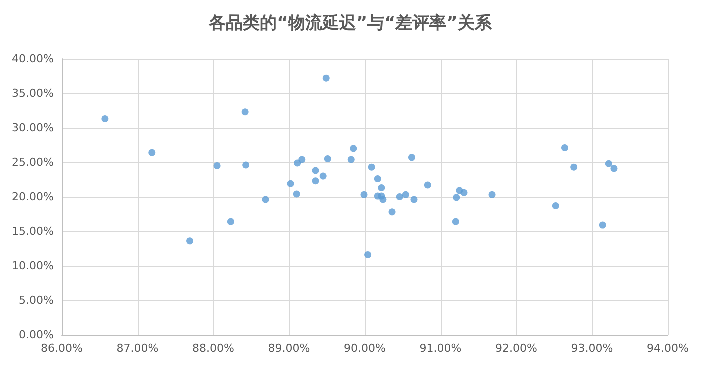  I want to click on y-tick-label: 15.00%, so click(33, 231).